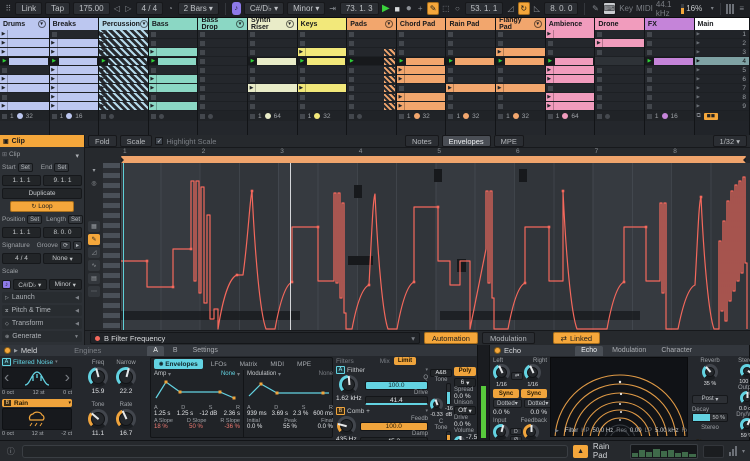  What do you see at coordinates (277, 364) in the screenshot?
I see `subtab-midi: MIDI` at bounding box center [277, 364].